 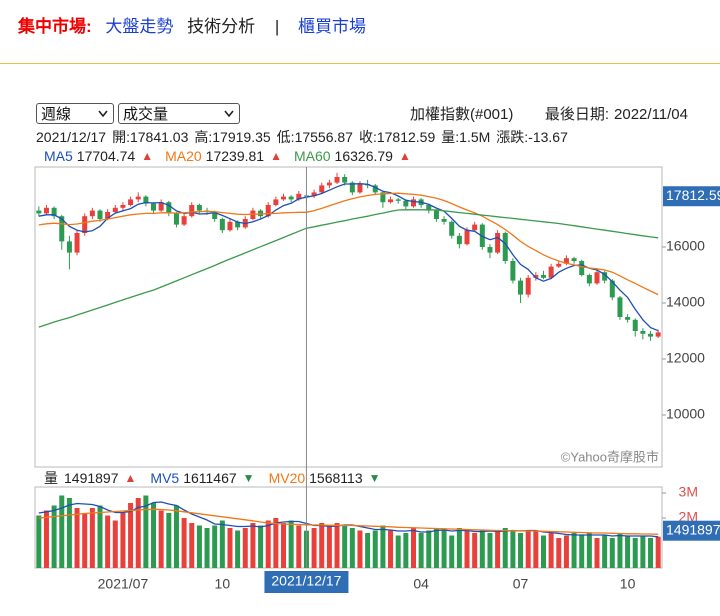 I want to click on y-tick-label: 10000, so click(x=685, y=414).